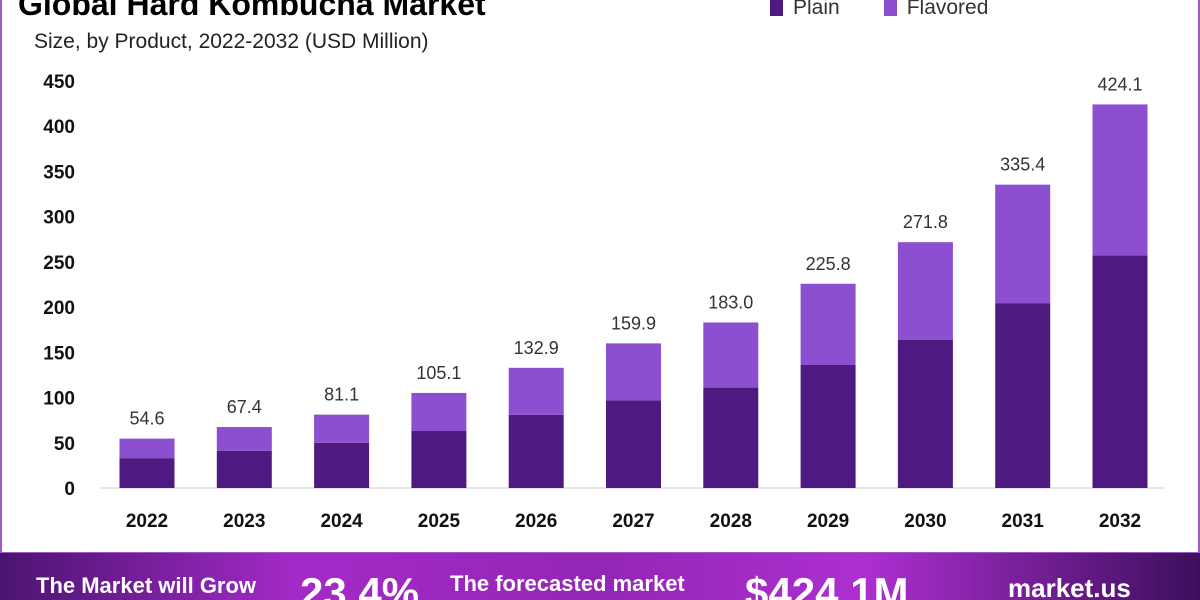 Image resolution: width=1200 pixels, height=600 pixels. Describe the element at coordinates (536, 348) in the screenshot. I see `data-label-2026: 132.9` at that location.